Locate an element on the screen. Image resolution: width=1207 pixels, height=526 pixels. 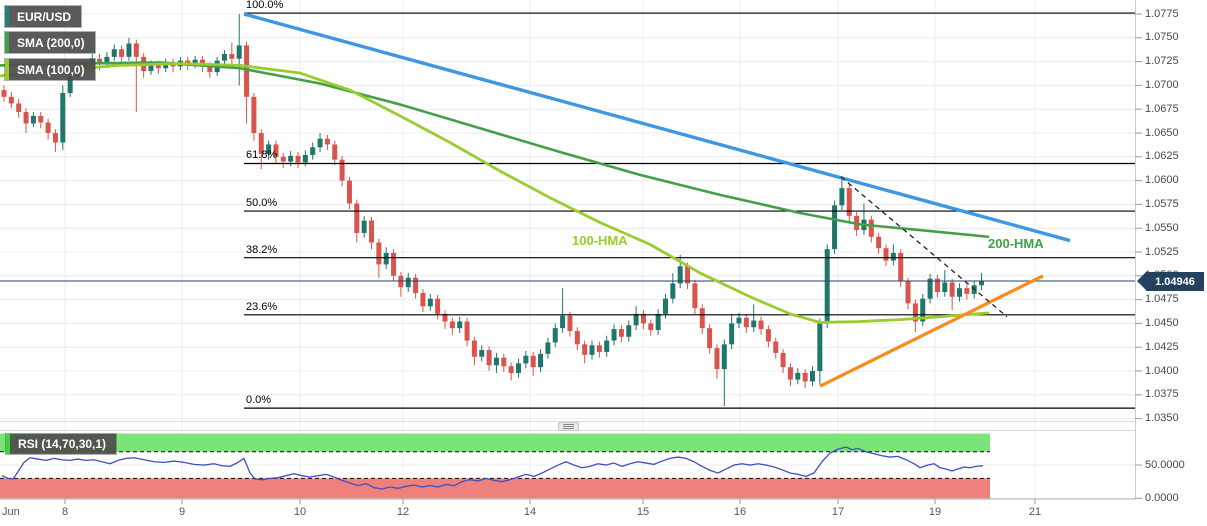
dashed-trendline is located at coordinates (924, 247).